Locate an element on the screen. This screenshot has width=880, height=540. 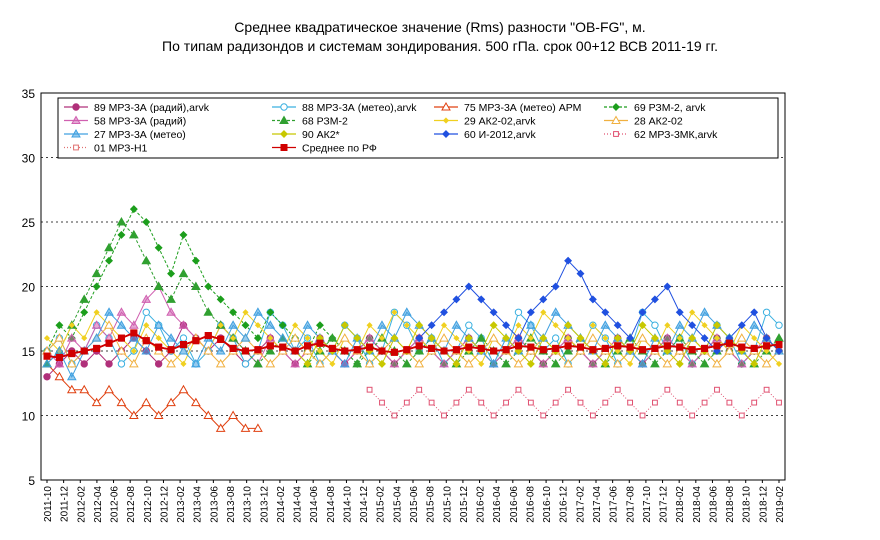
legend-label-3: 69 РЗМ-2, arvk is located at coordinates (670, 108).